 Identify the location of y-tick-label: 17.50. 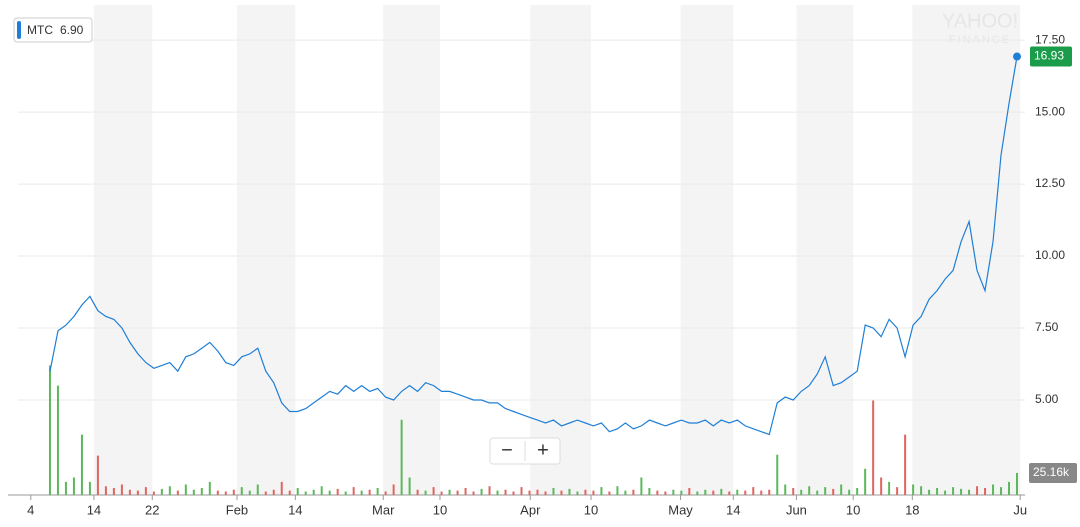
(1050, 39).